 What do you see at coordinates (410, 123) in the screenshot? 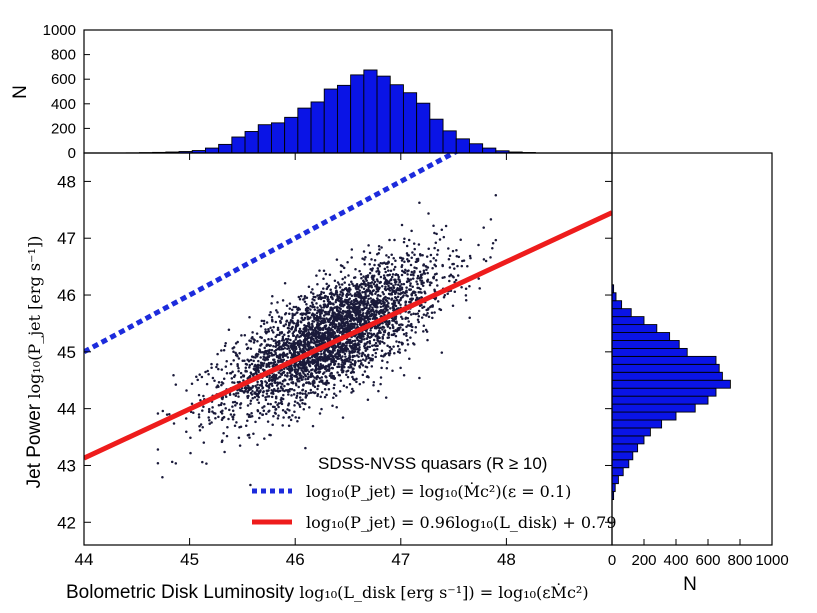
I see `top-hist-bar` at bounding box center [410, 123].